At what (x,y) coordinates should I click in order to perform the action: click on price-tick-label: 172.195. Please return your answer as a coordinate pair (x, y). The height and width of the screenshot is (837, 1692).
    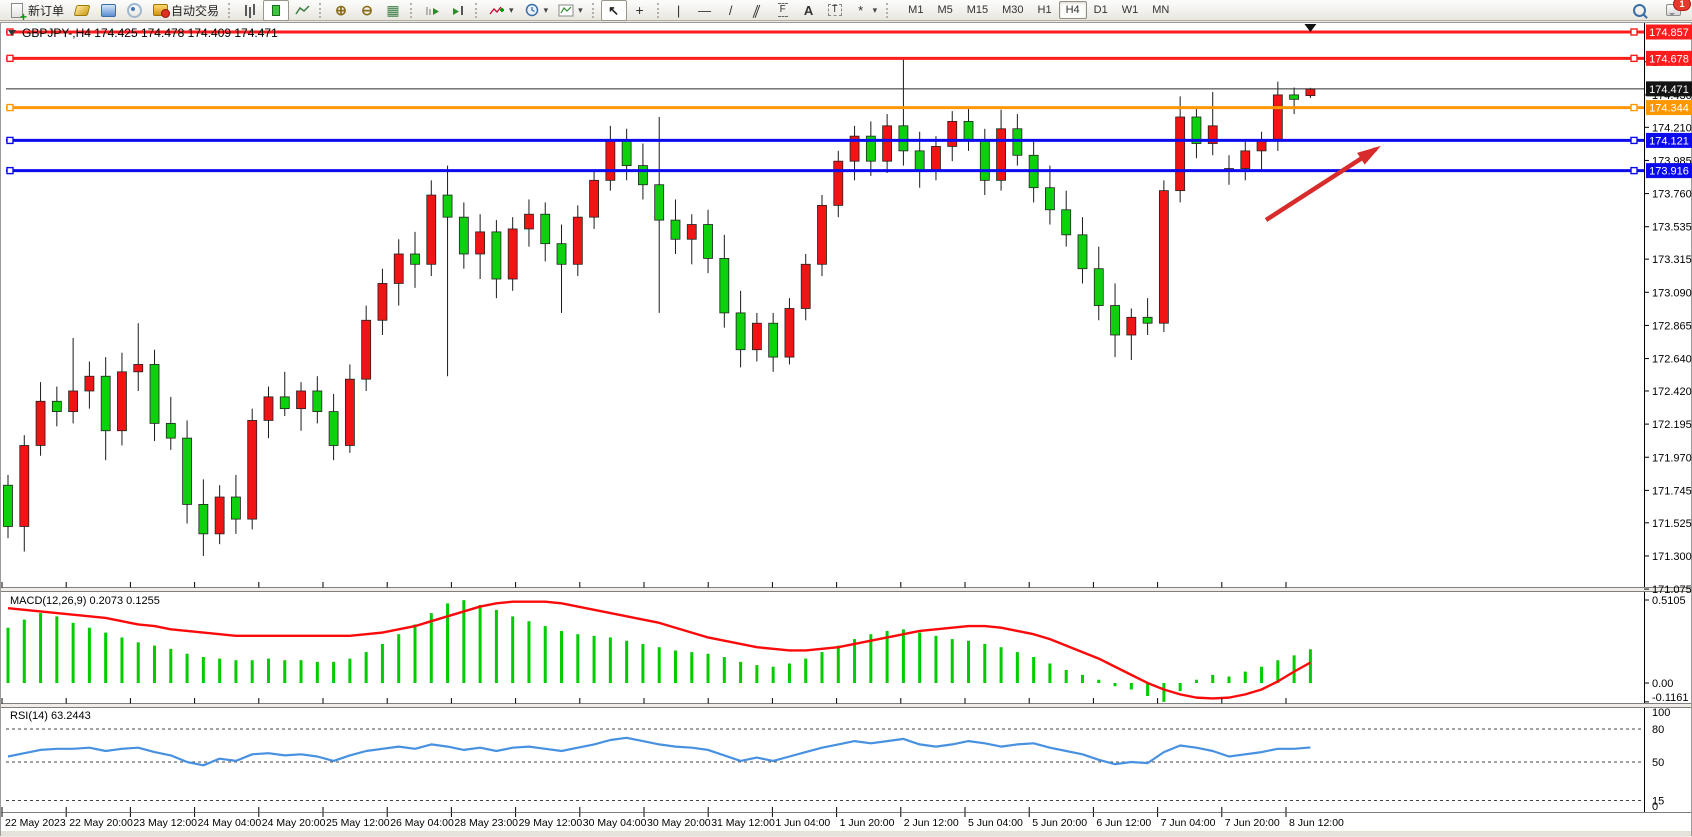
    Looking at the image, I should click on (1672, 425).